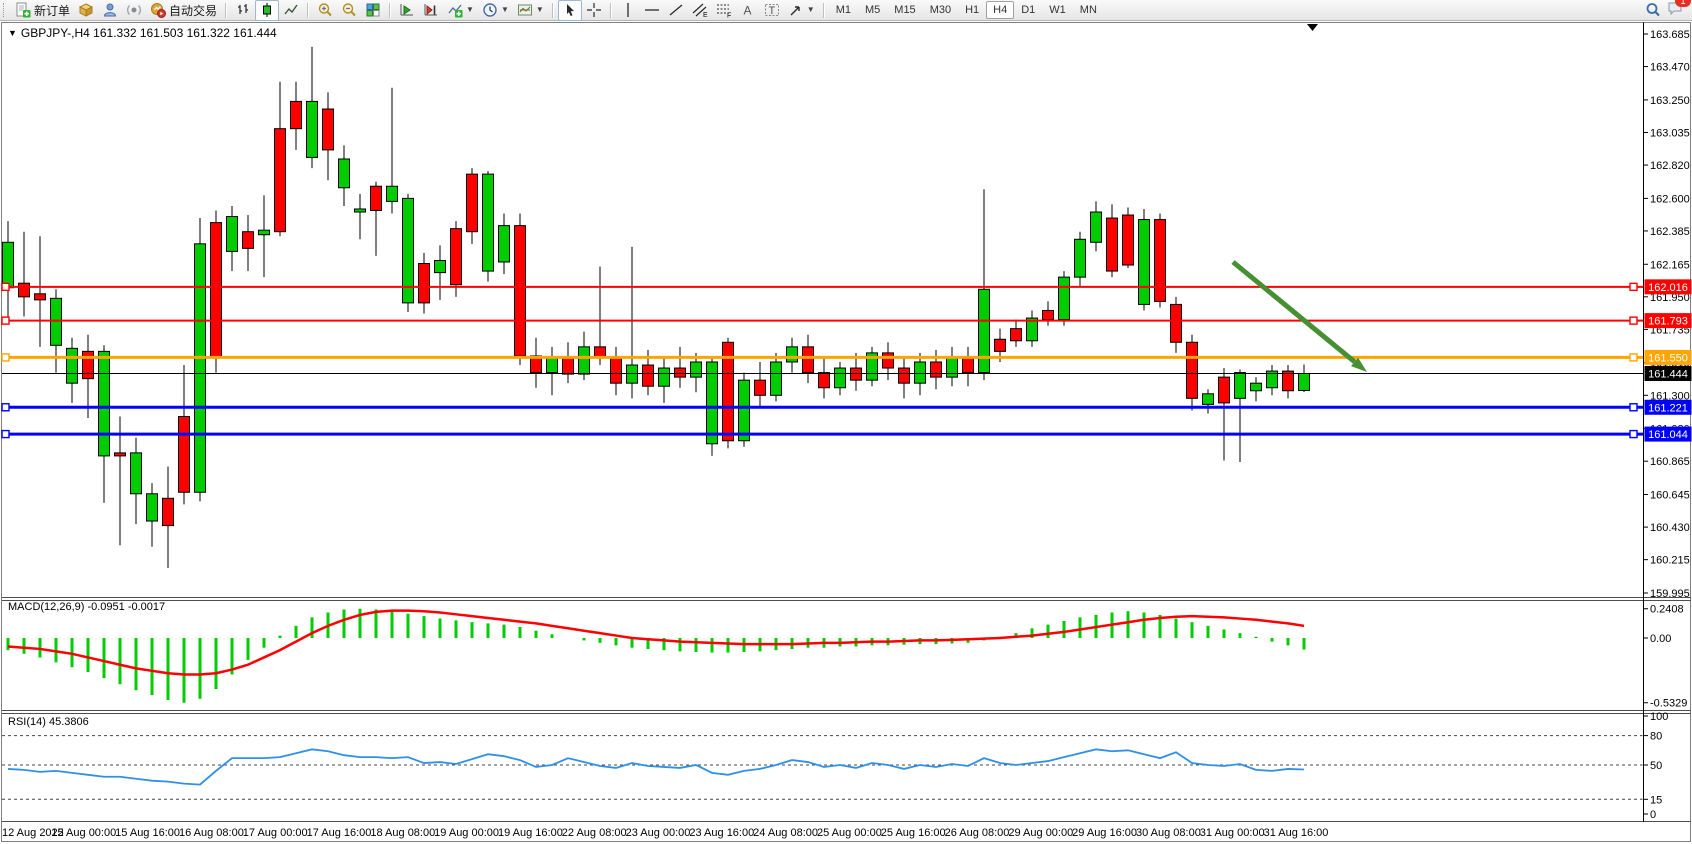  What do you see at coordinates (801, 10) in the screenshot?
I see `arrows-tool-button: ▼` at bounding box center [801, 10].